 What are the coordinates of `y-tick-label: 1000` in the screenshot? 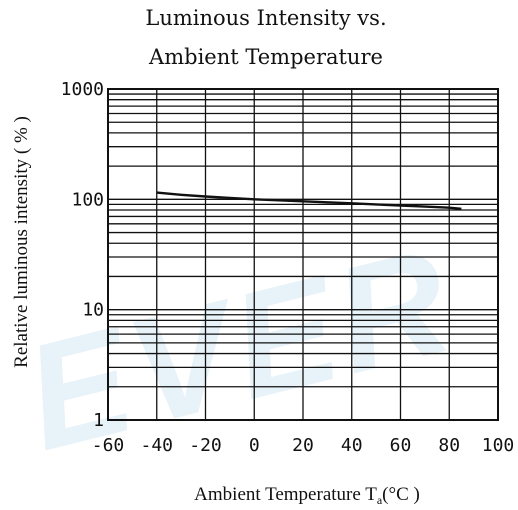 It's located at (82, 89).